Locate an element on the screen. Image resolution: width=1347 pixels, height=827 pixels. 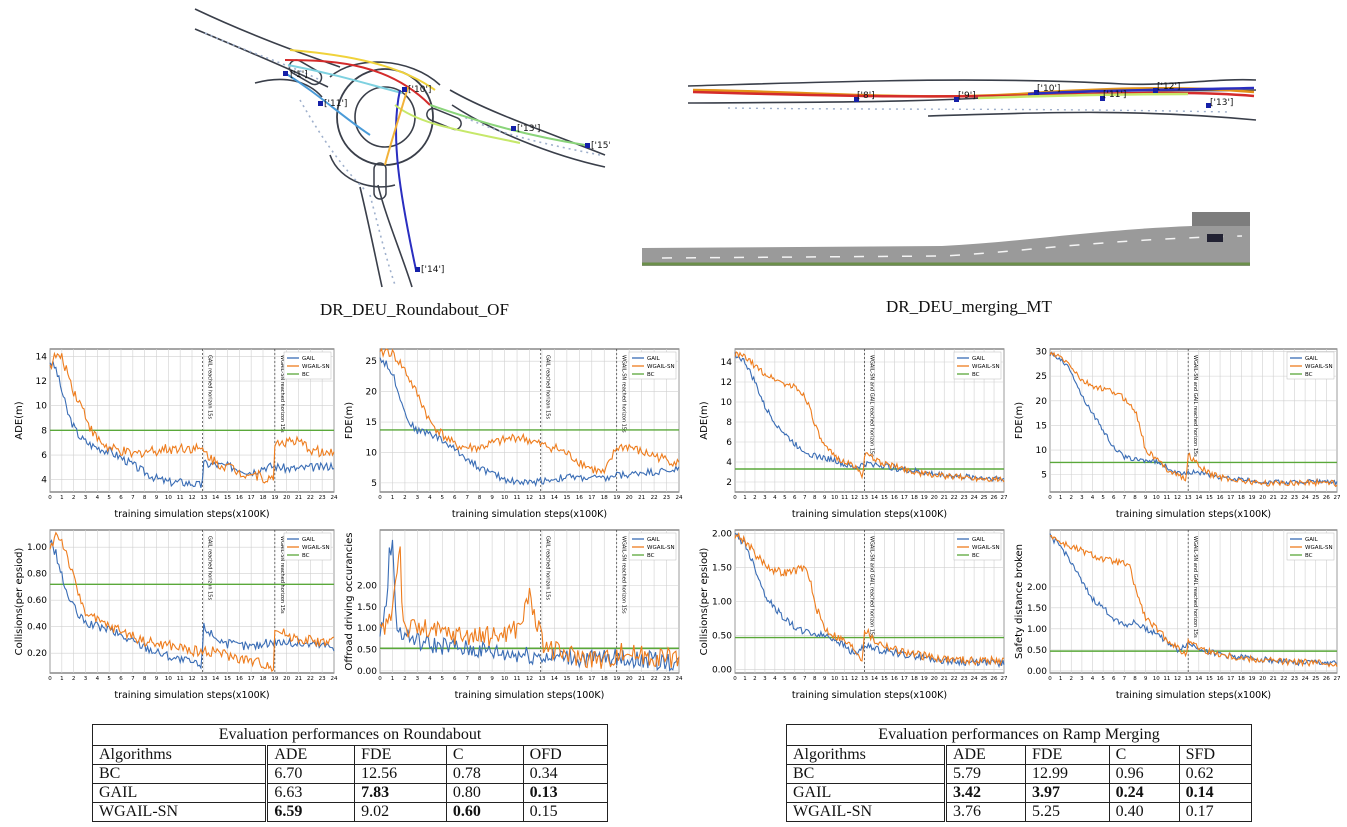
y-tick-label: 10 is located at coordinates (1042, 451).